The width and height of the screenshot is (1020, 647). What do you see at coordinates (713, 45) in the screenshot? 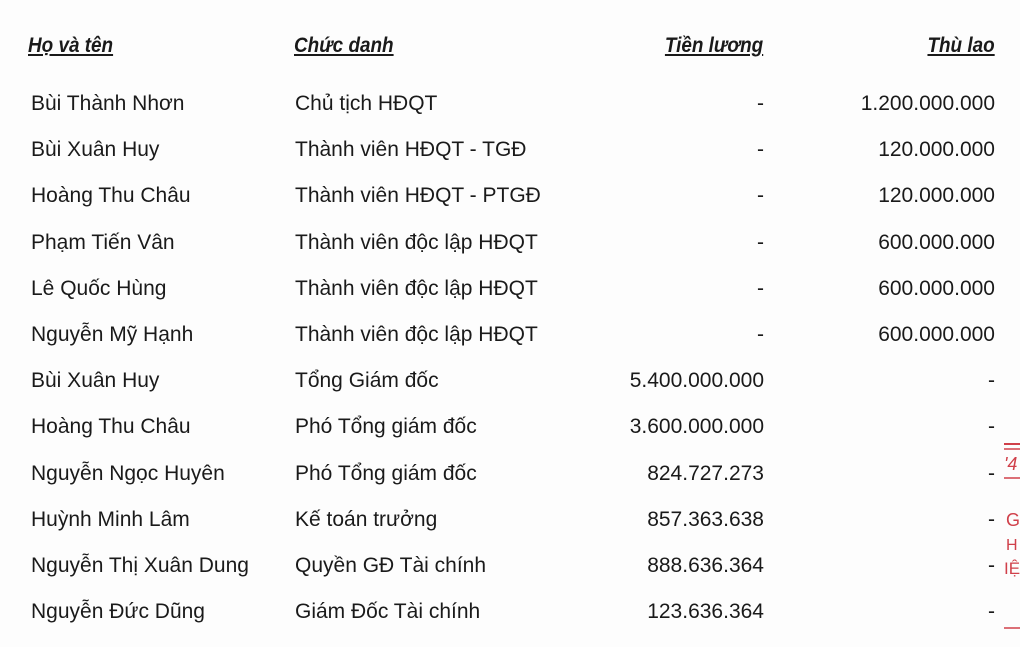
I see `header-salary: Tiền lương` at bounding box center [713, 45].